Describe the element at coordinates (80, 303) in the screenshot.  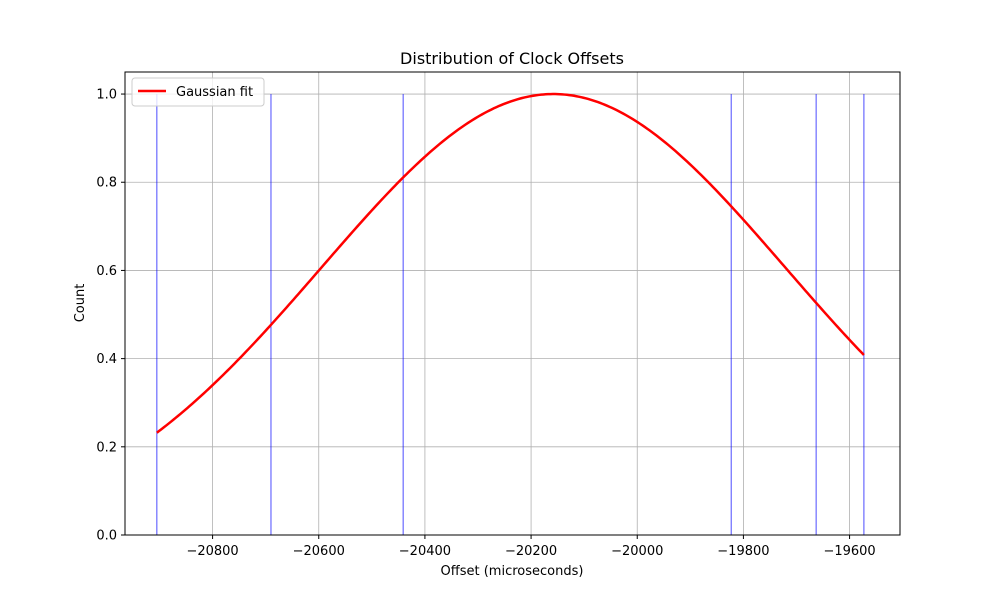
I see `y-axis-label: Count` at that location.